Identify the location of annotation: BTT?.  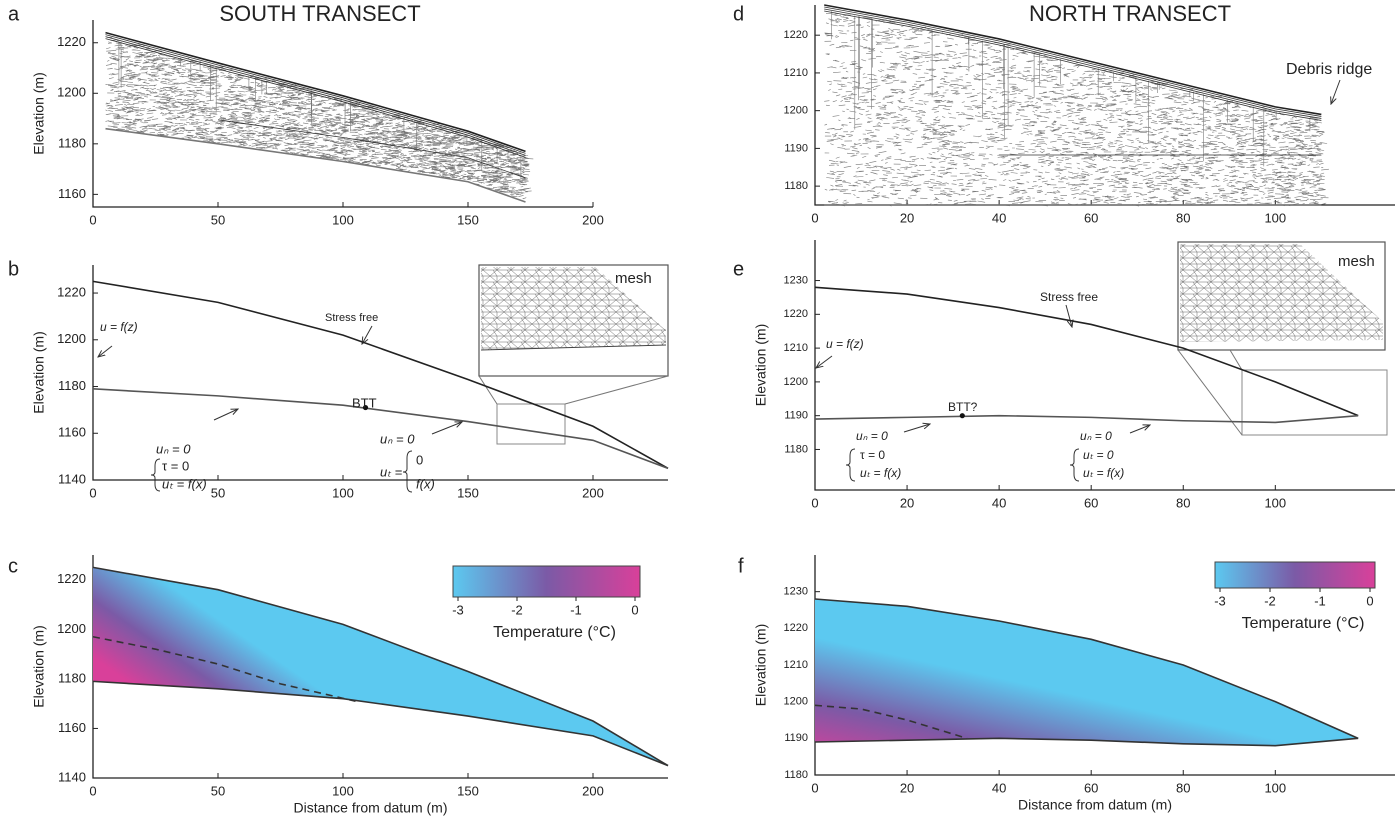
(963, 407).